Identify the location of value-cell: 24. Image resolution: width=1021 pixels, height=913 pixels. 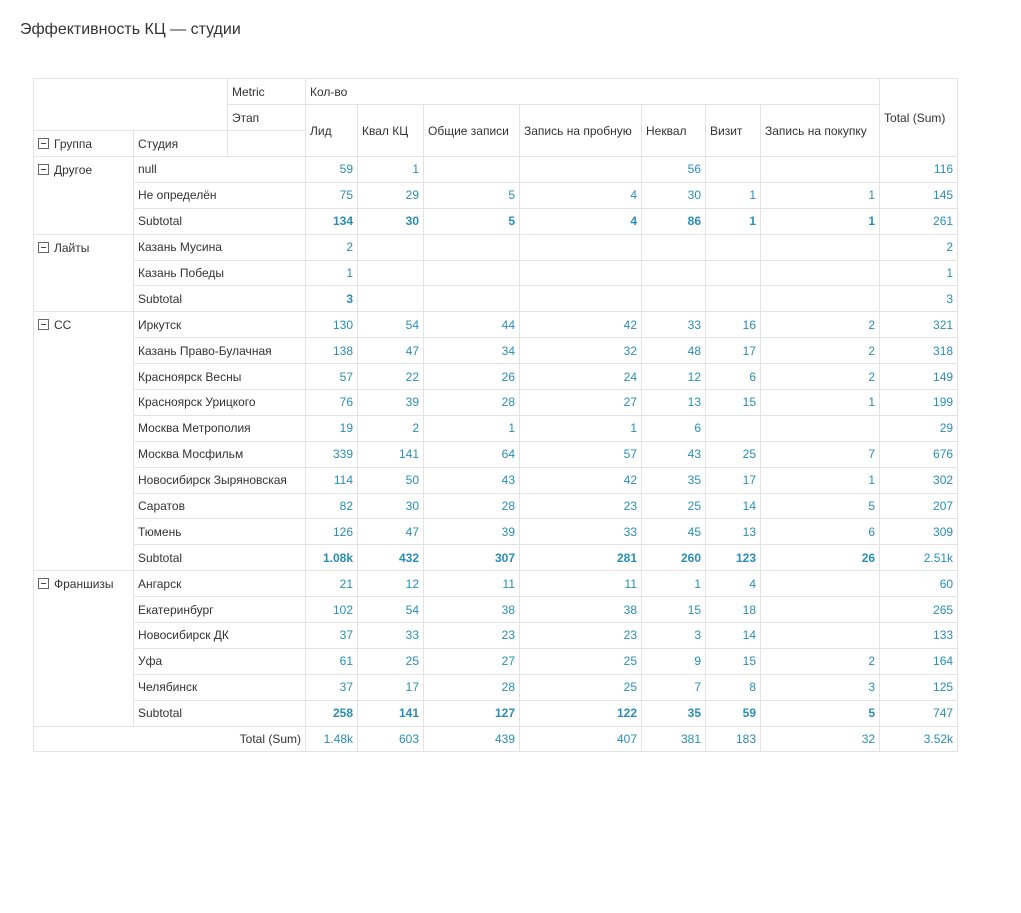
(580, 377).